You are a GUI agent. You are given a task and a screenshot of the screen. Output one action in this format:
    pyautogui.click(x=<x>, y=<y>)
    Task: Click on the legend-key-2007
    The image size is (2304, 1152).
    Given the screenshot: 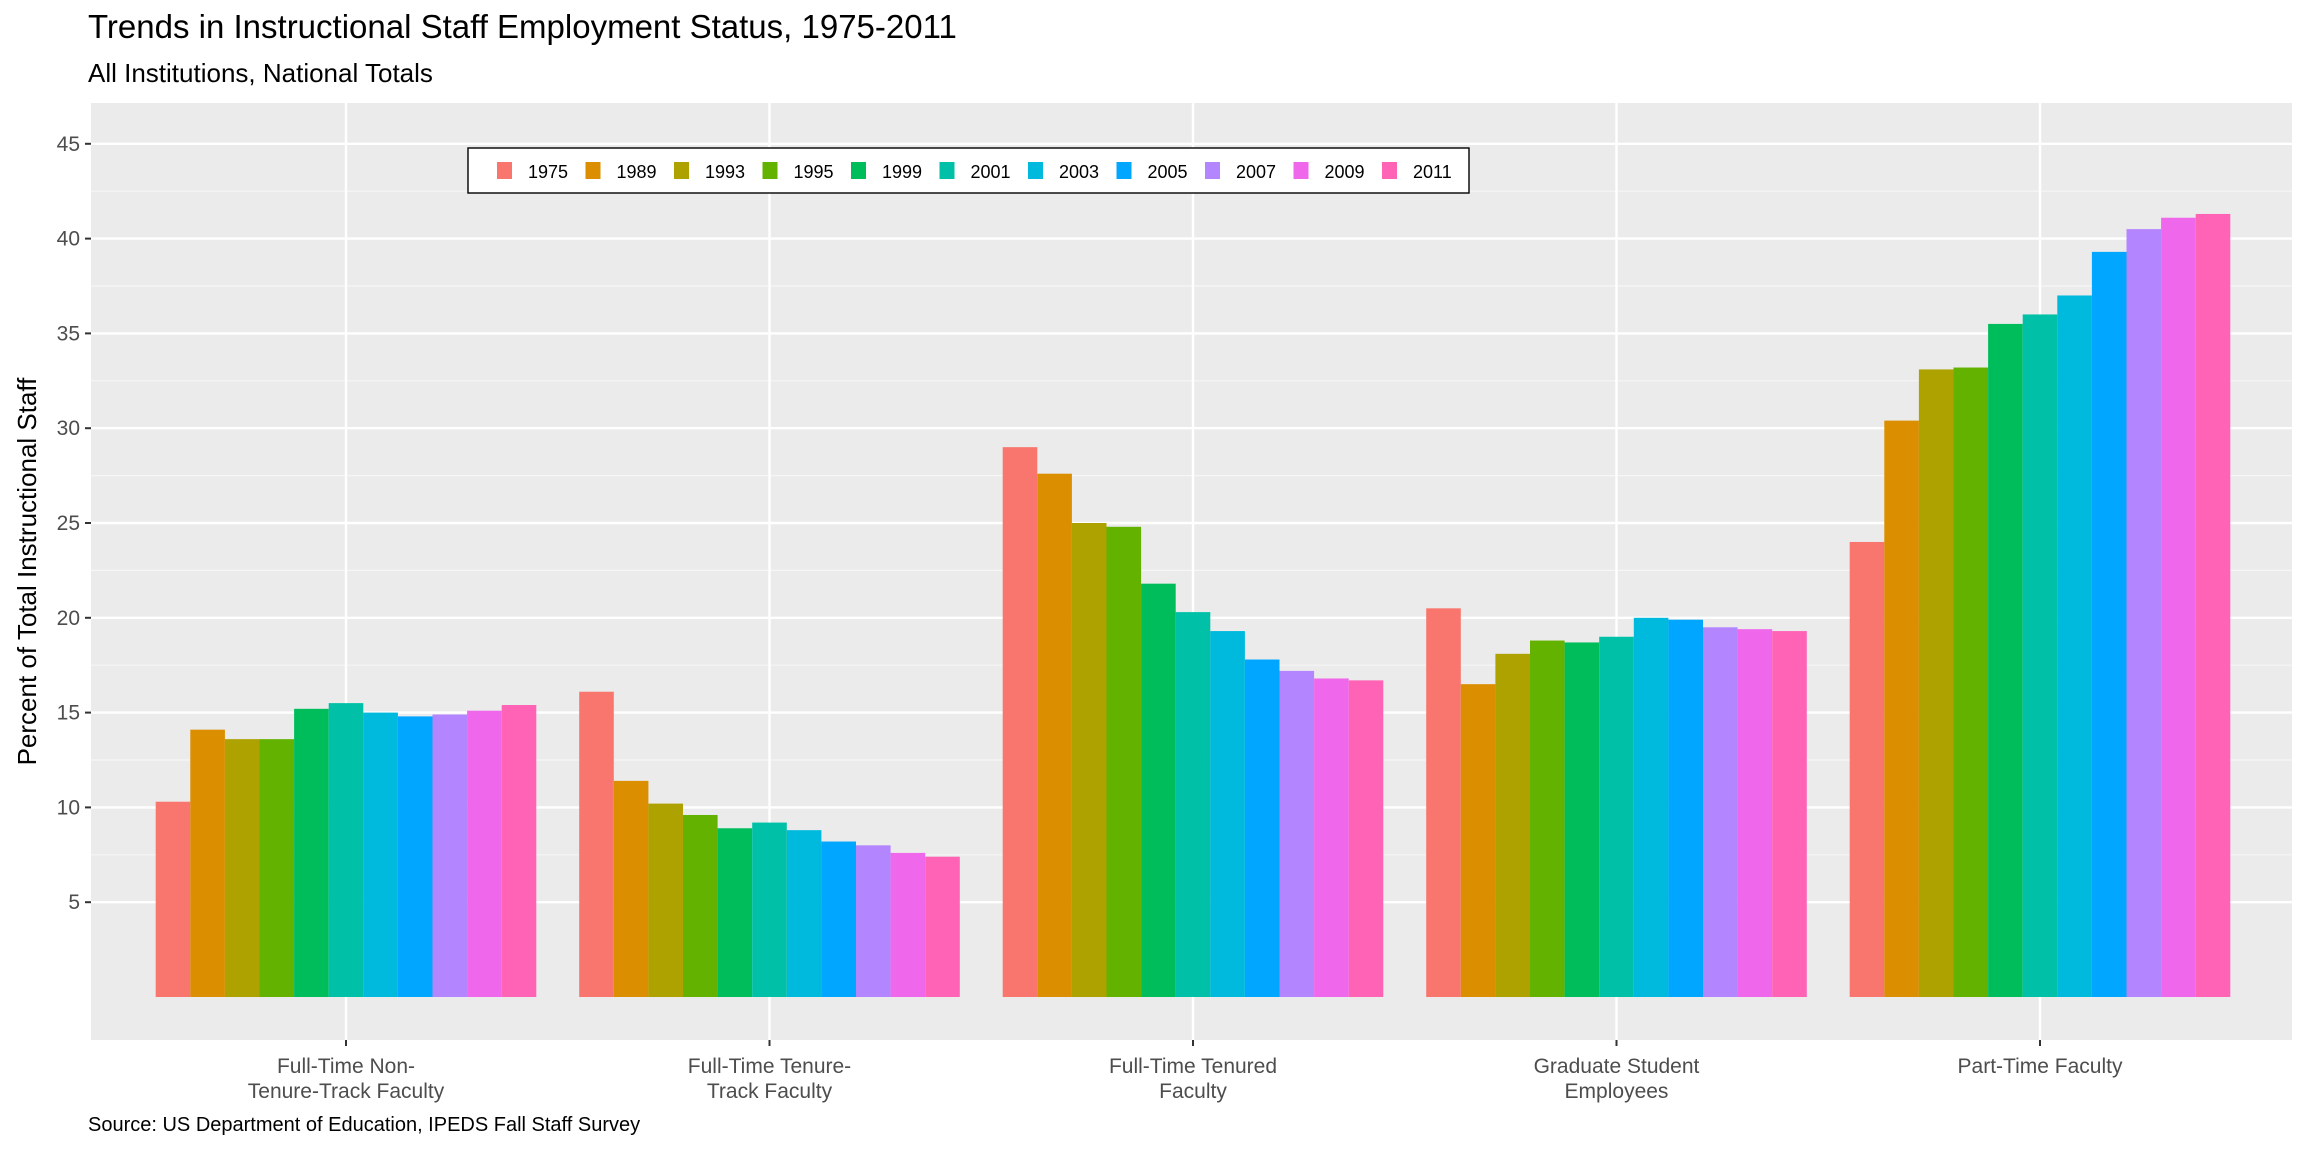 What is the action you would take?
    pyautogui.click(x=1212, y=170)
    